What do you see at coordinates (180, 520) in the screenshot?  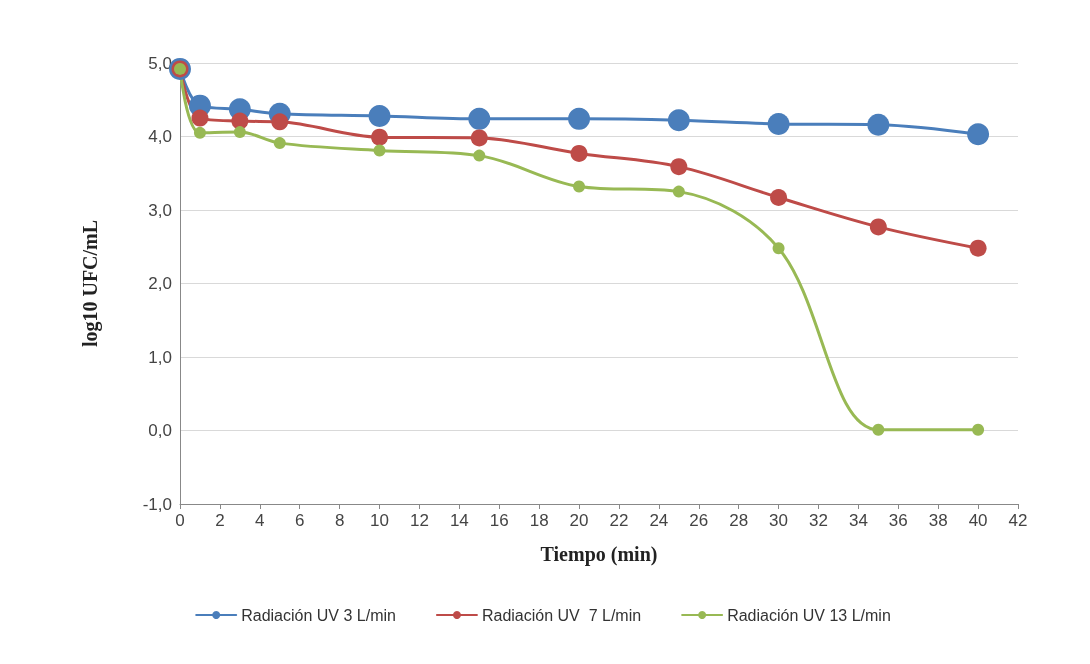 I see `x-tick-label: 0` at bounding box center [180, 520].